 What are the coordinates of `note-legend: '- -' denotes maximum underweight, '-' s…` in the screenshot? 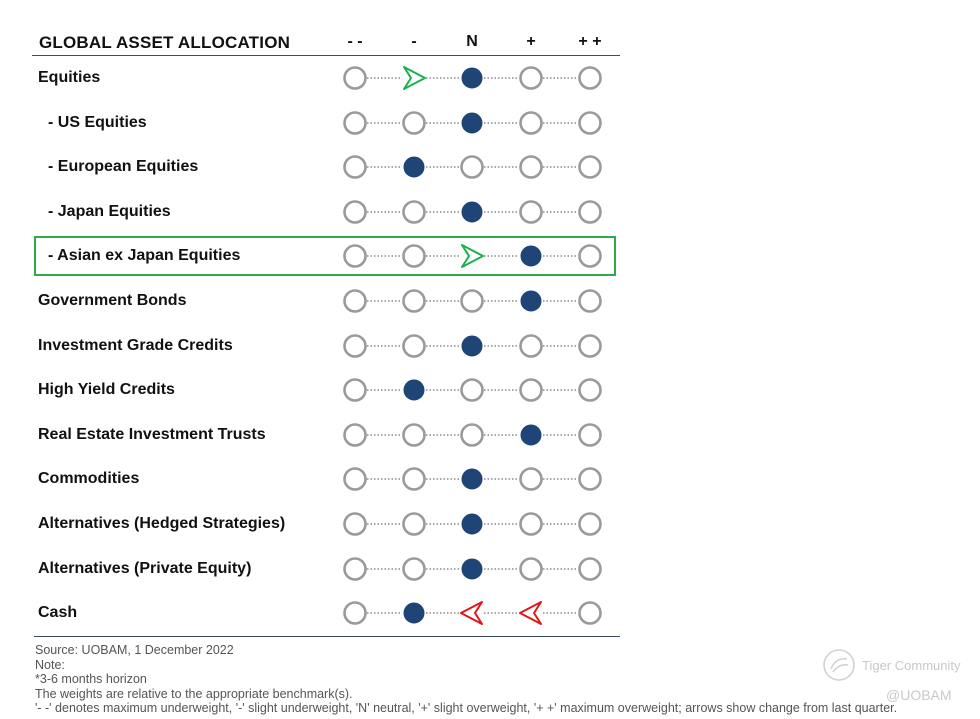 It's located at (466, 708).